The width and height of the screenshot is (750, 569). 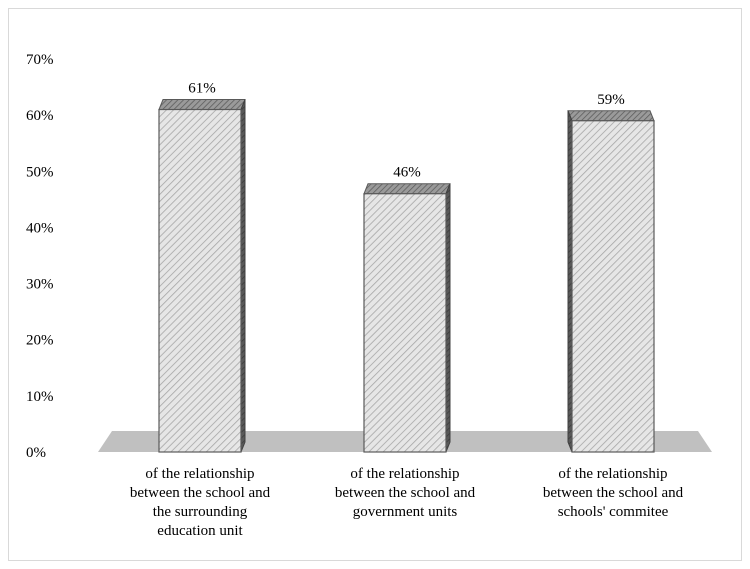 I want to click on category-label-line: schools' commitee, so click(x=613, y=512).